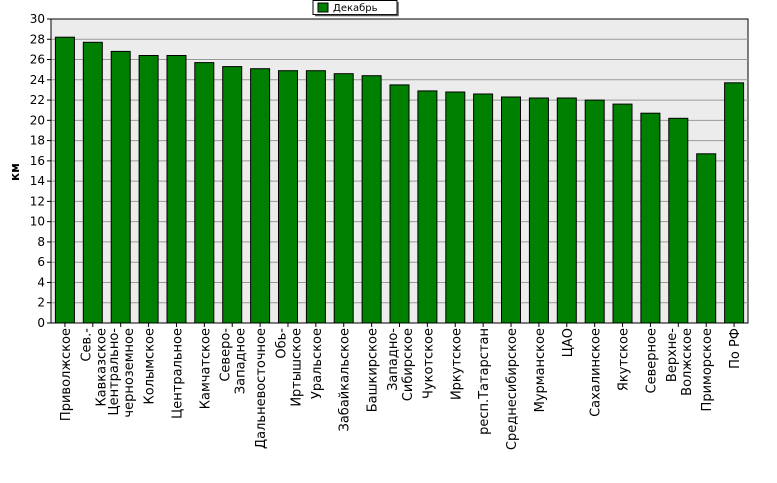 Image resolution: width=777 pixels, height=483 pixels. What do you see at coordinates (37, 161) in the screenshot?
I see `y-tick-label: 16` at bounding box center [37, 161].